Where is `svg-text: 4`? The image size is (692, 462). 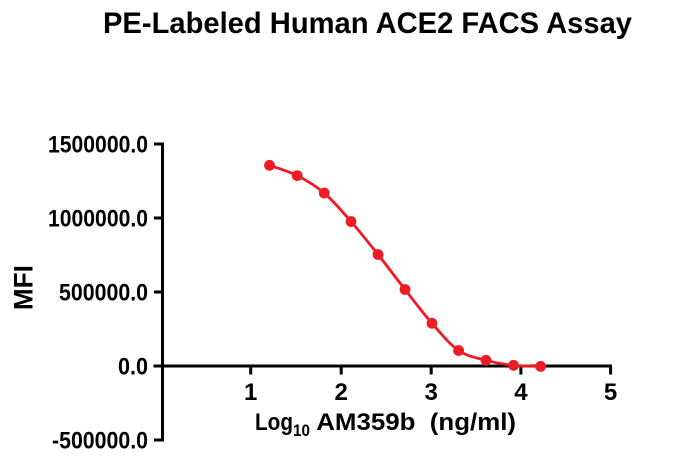 svg-text: 4 is located at coordinates (521, 392).